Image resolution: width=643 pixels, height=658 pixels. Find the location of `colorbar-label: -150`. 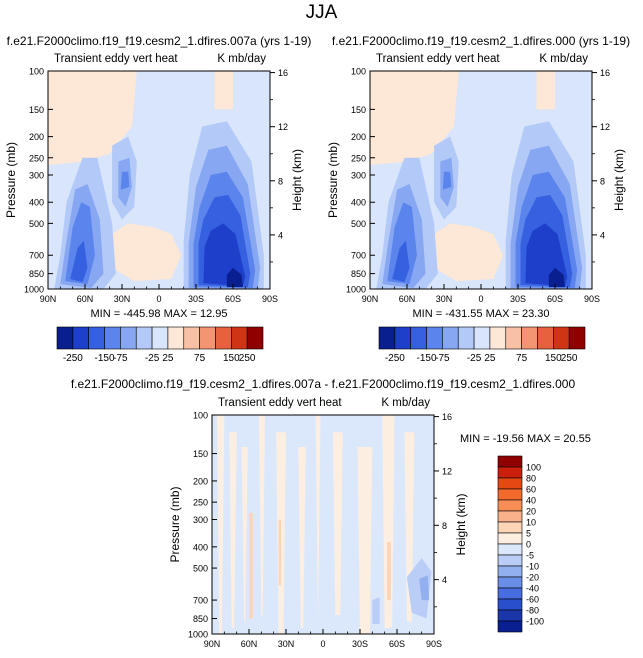

colorbar-label: -150 is located at coordinates (105, 358).